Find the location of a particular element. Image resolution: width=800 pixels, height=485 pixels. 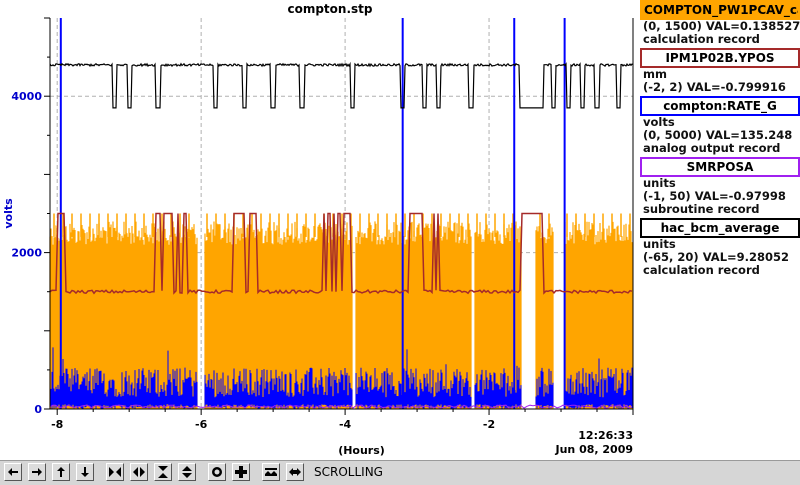

arrow-left-icon is located at coordinates (13, 472).